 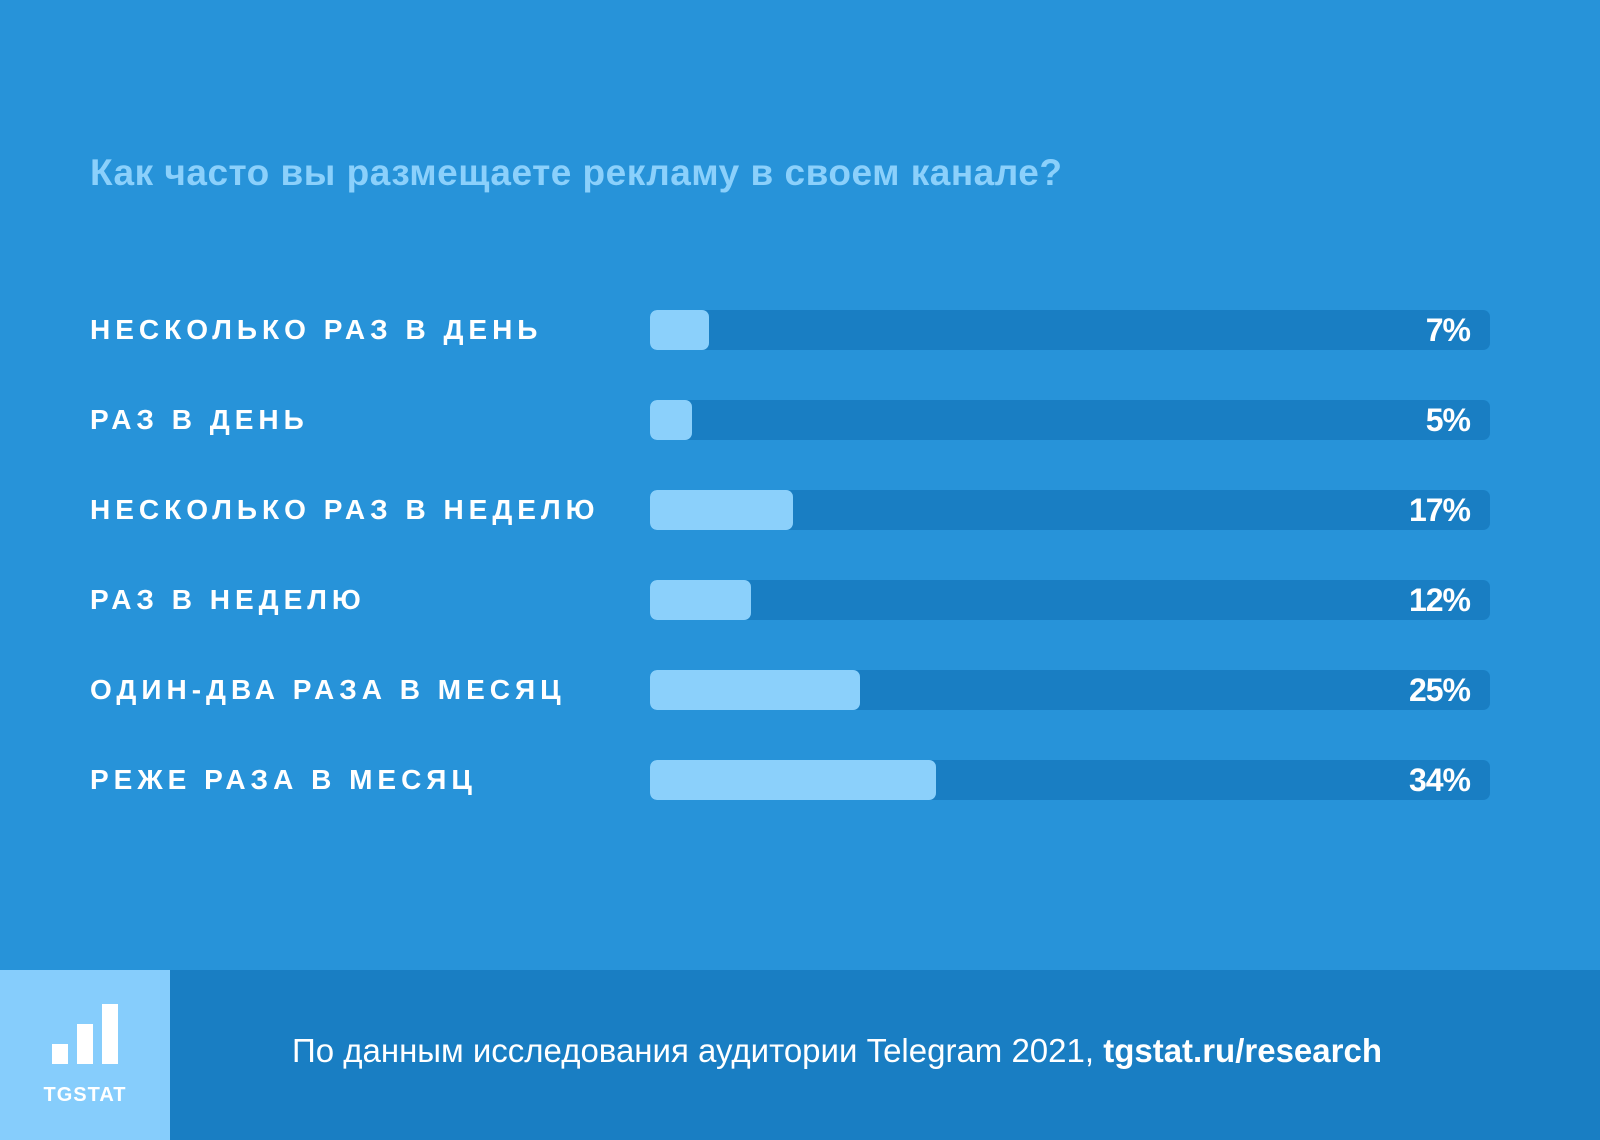 I want to click on bar-track: 12%, so click(x=1070, y=600).